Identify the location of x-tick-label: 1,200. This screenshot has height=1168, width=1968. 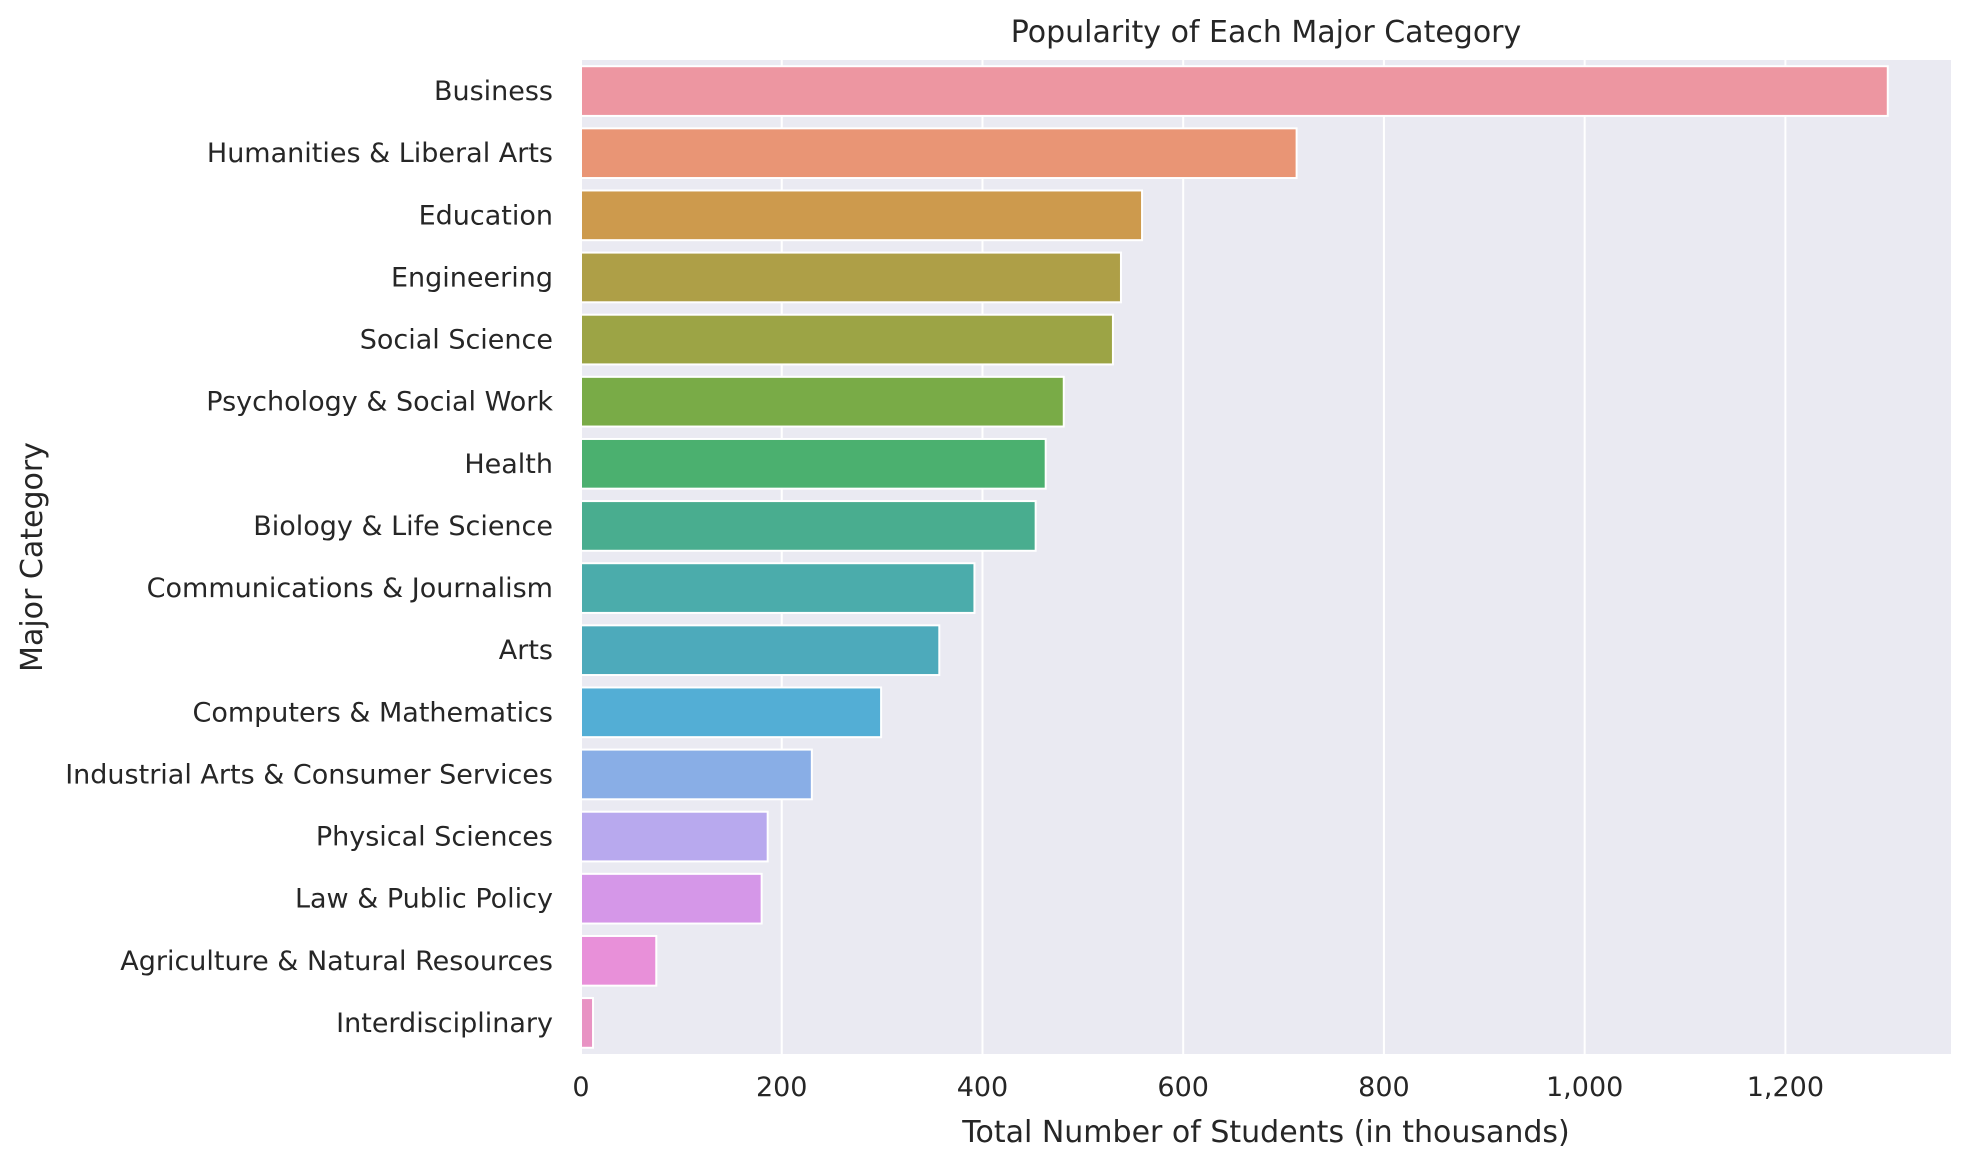
(1785, 1087).